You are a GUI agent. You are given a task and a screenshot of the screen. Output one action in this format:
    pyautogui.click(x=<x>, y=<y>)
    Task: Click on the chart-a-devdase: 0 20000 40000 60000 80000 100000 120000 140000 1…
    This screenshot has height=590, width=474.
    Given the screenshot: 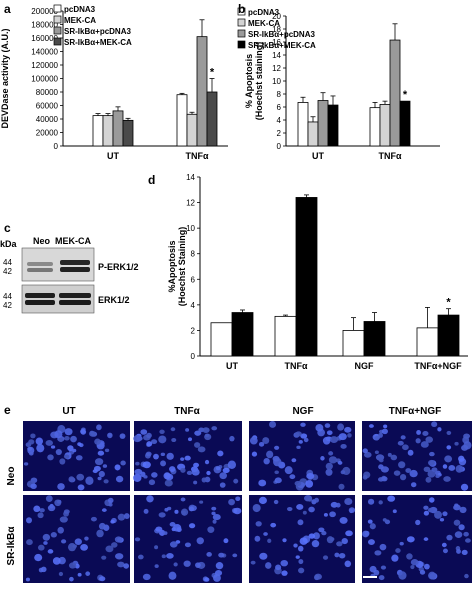 What is the action you would take?
    pyautogui.click(x=114, y=82)
    